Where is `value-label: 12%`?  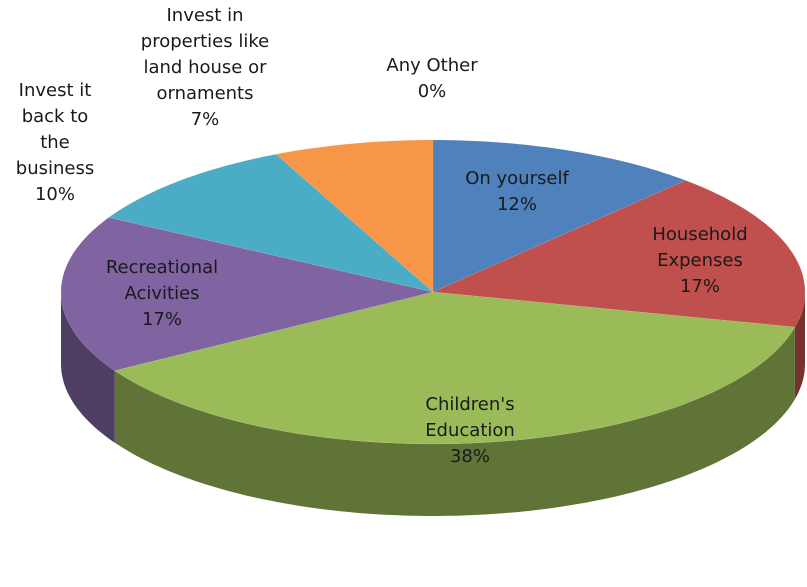
value-label: 12% is located at coordinates (516, 204).